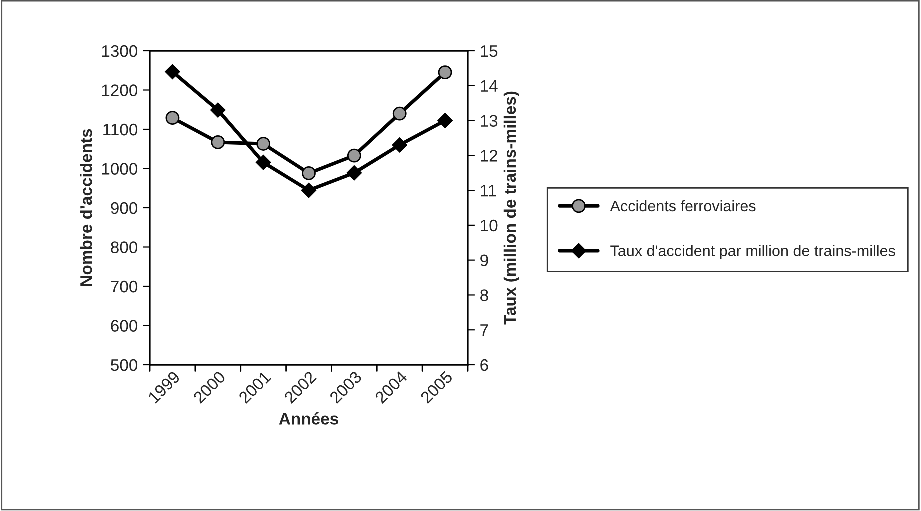 The image size is (921, 511). Describe the element at coordinates (489, 226) in the screenshot. I see `y2-tick-label: 10` at that location.